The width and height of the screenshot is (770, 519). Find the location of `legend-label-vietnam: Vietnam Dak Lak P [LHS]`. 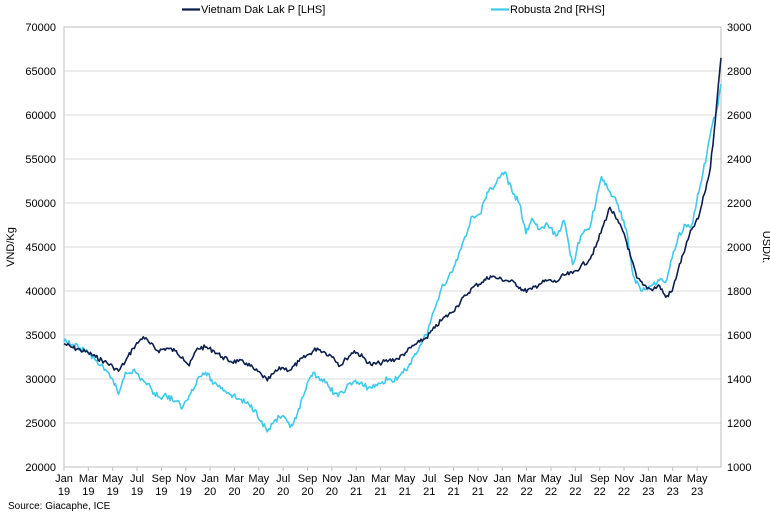

legend-label-vietnam: Vietnam Dak Lak P [LHS] is located at coordinates (263, 10).